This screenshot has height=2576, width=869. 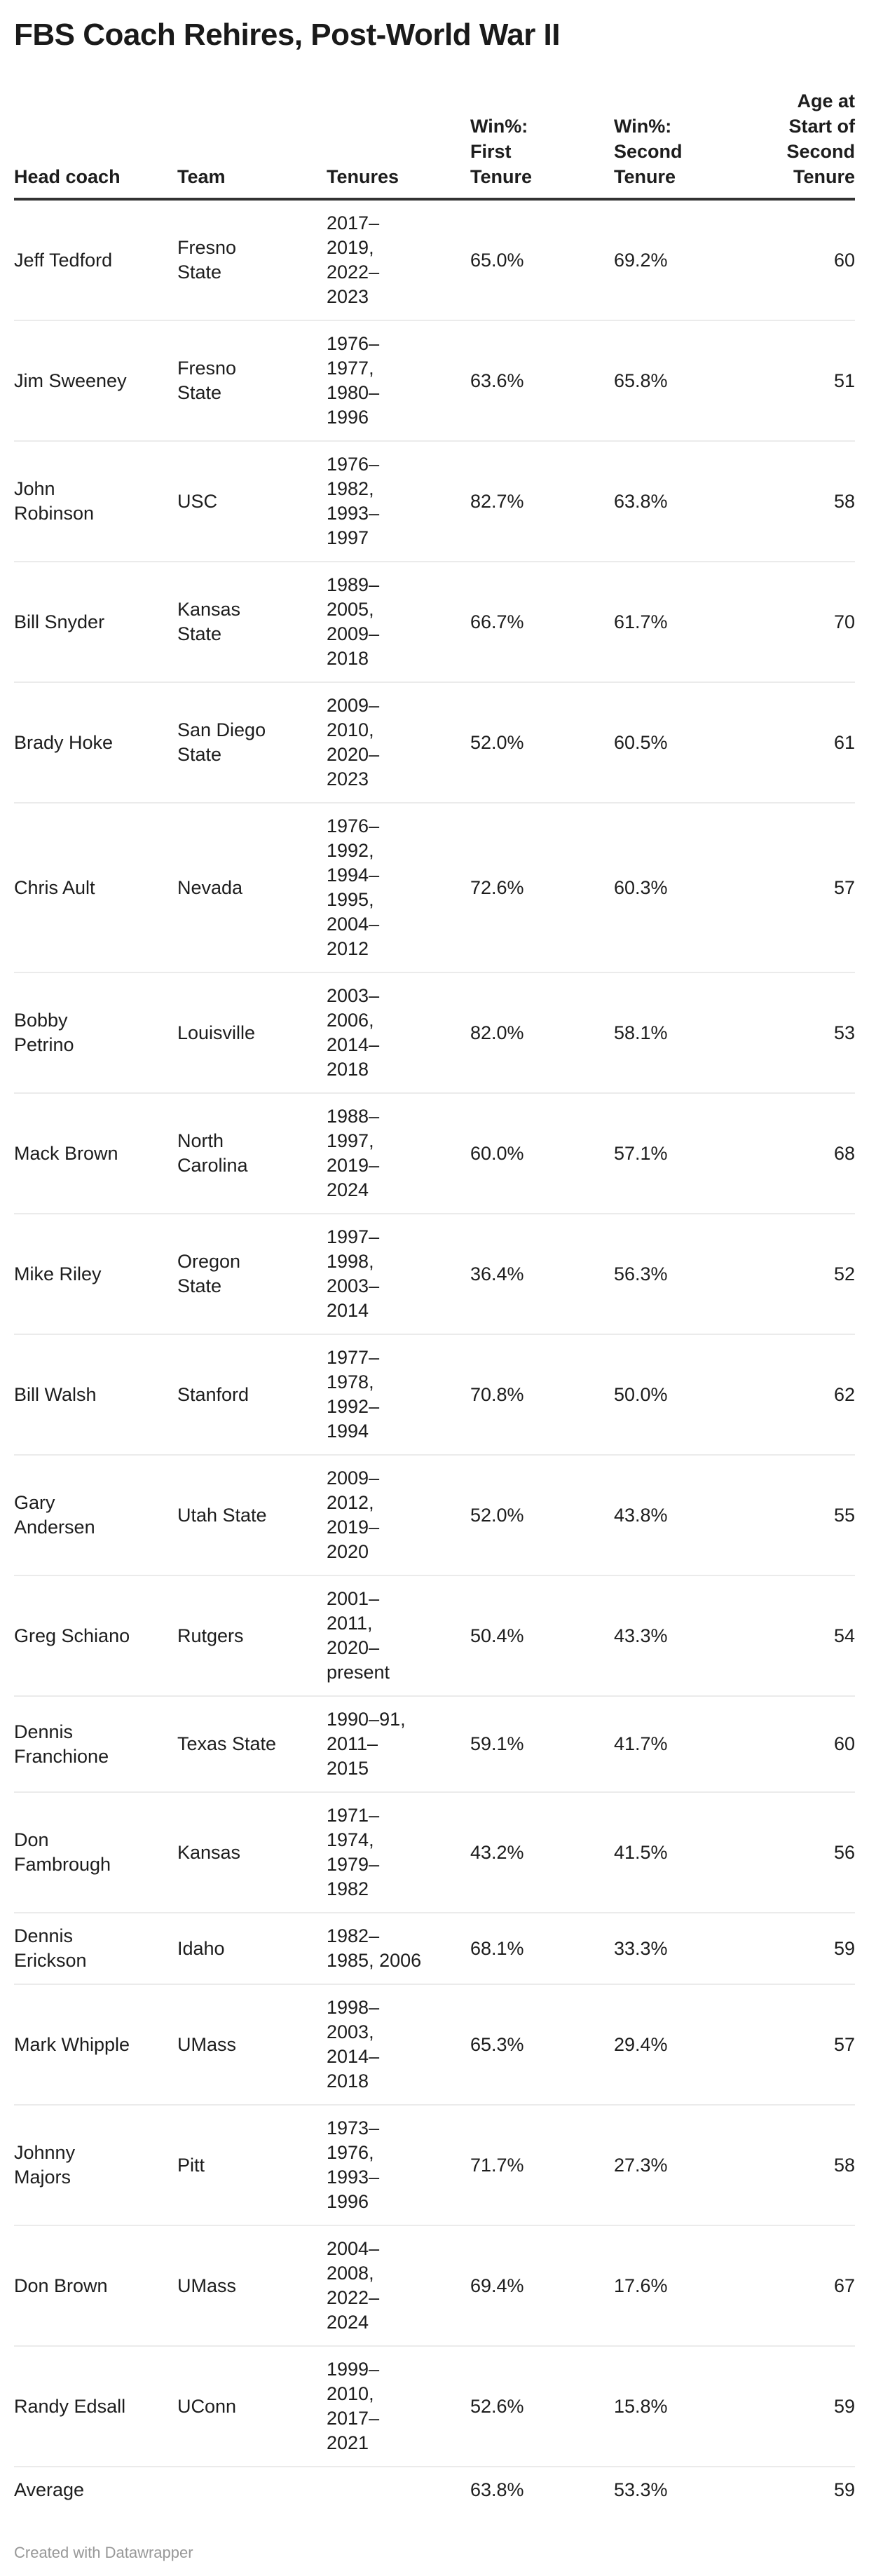 I want to click on cell-win-second: 33.3%, so click(x=686, y=1949).